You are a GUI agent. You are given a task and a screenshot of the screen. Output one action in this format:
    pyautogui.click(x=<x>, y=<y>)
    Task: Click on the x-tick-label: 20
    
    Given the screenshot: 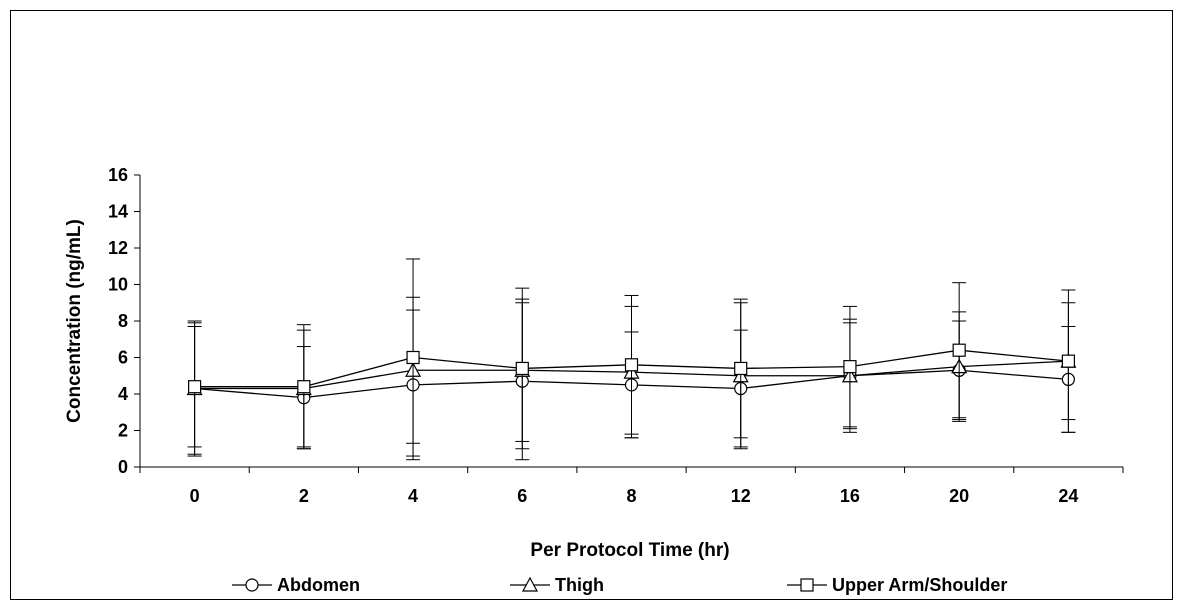 What is the action you would take?
    pyautogui.click(x=959, y=496)
    